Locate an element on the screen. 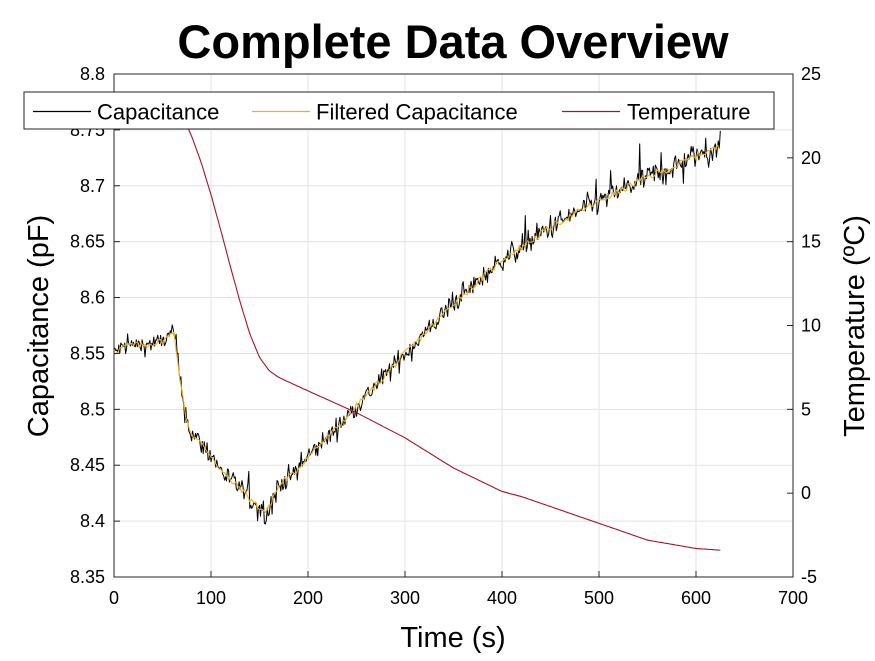 Image resolution: width=875 pixels, height=661 pixels. y-right-tick-label: 25 is located at coordinates (811, 74).